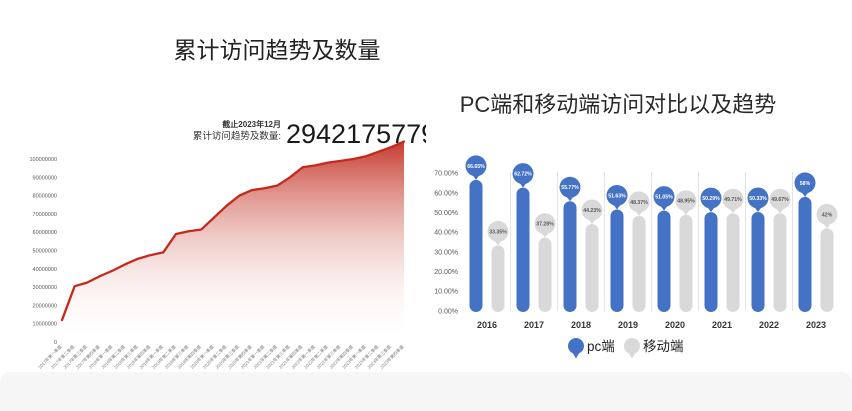 Image resolution: width=852 pixels, height=411 pixels. Describe the element at coordinates (628, 325) in the screenshot. I see `x-axis-year-label: 2019` at that location.